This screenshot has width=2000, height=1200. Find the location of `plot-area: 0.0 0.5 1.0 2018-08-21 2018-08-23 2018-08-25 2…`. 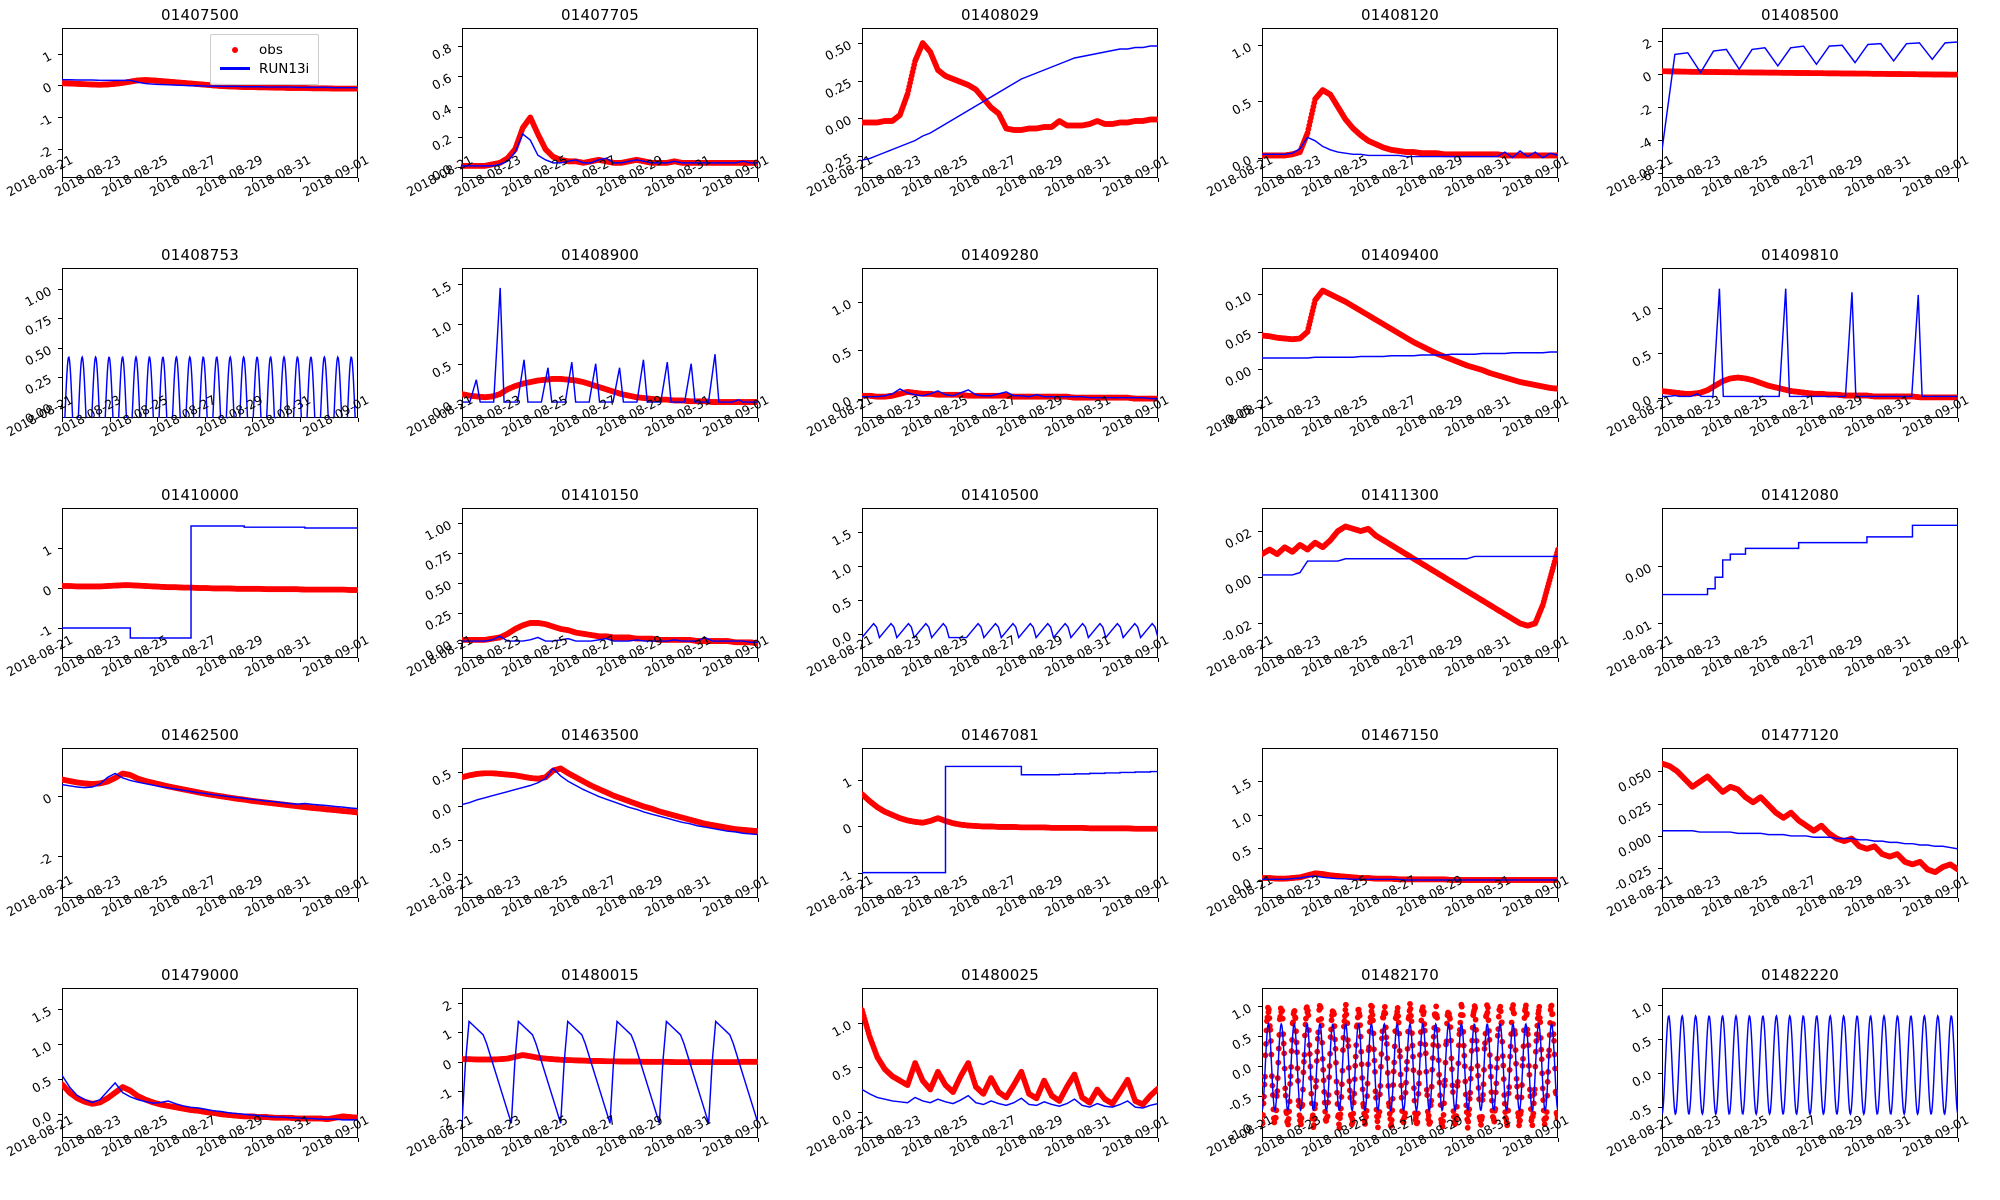

plot-area: 0.0 0.5 1.0 2018-08-21 2018-08-23 2018-08-25 2… is located at coordinates (1387, 113).